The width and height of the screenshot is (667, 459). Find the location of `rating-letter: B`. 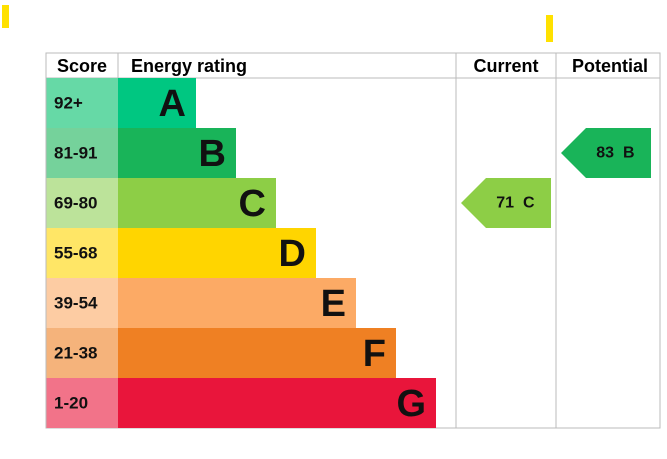

rating-letter: B is located at coordinates (212, 154).